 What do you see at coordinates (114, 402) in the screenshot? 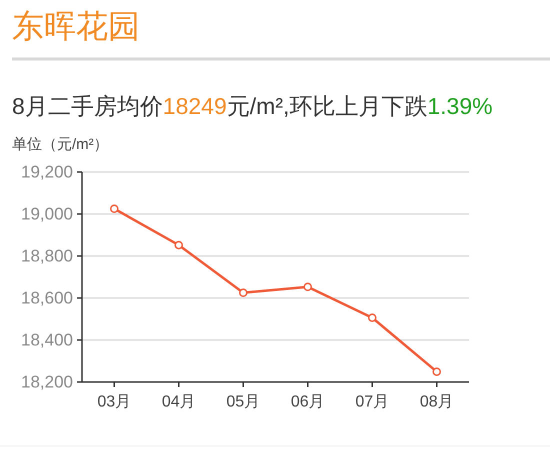
I see `x-tick-label: 03月` at bounding box center [114, 402].